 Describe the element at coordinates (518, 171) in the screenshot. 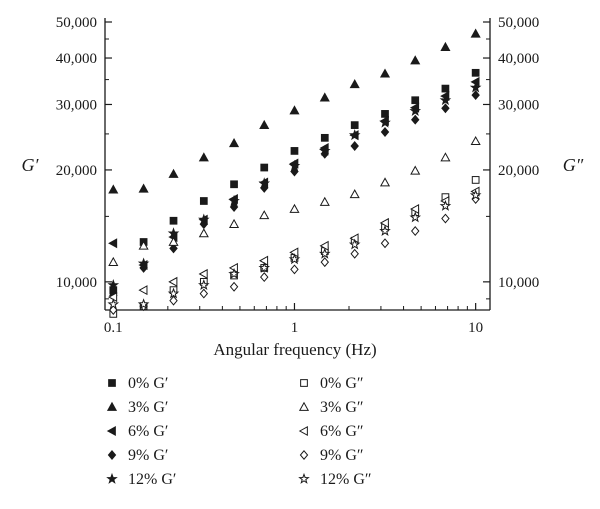

I see `y-tick-label-right: 20,000` at that location.